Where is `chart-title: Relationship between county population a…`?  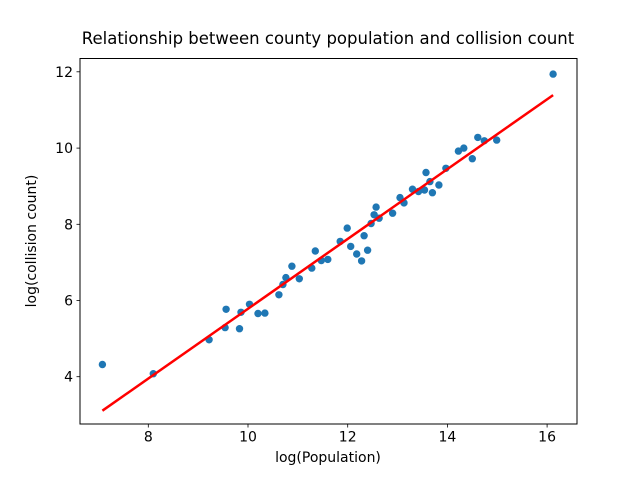
chart-title: Relationship between county population a… is located at coordinates (328, 38).